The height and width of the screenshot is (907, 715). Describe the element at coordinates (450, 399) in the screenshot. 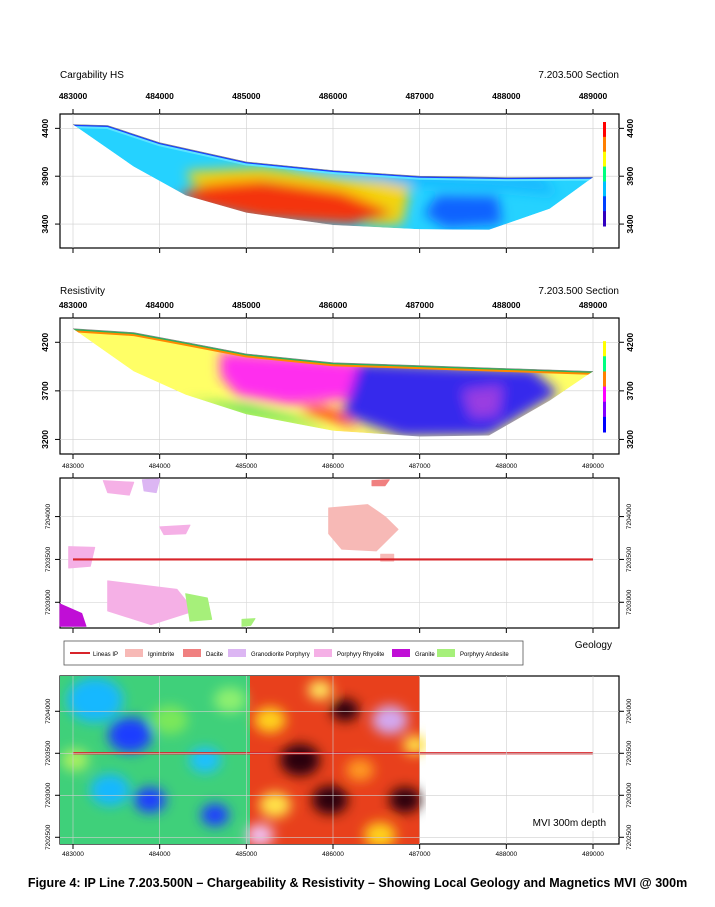

I see `resistivity-zone-resistive-blue` at that location.